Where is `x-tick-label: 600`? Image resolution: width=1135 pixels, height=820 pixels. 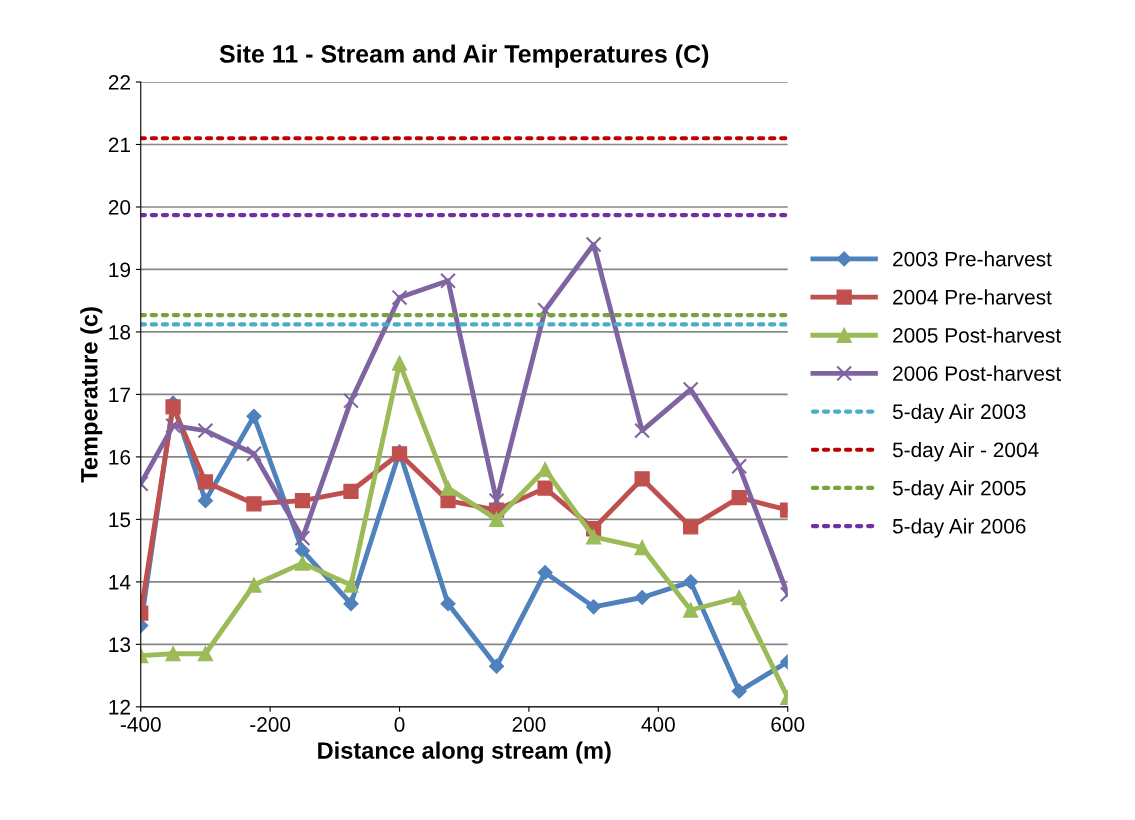
x-tick-label: 600 is located at coordinates (788, 724).